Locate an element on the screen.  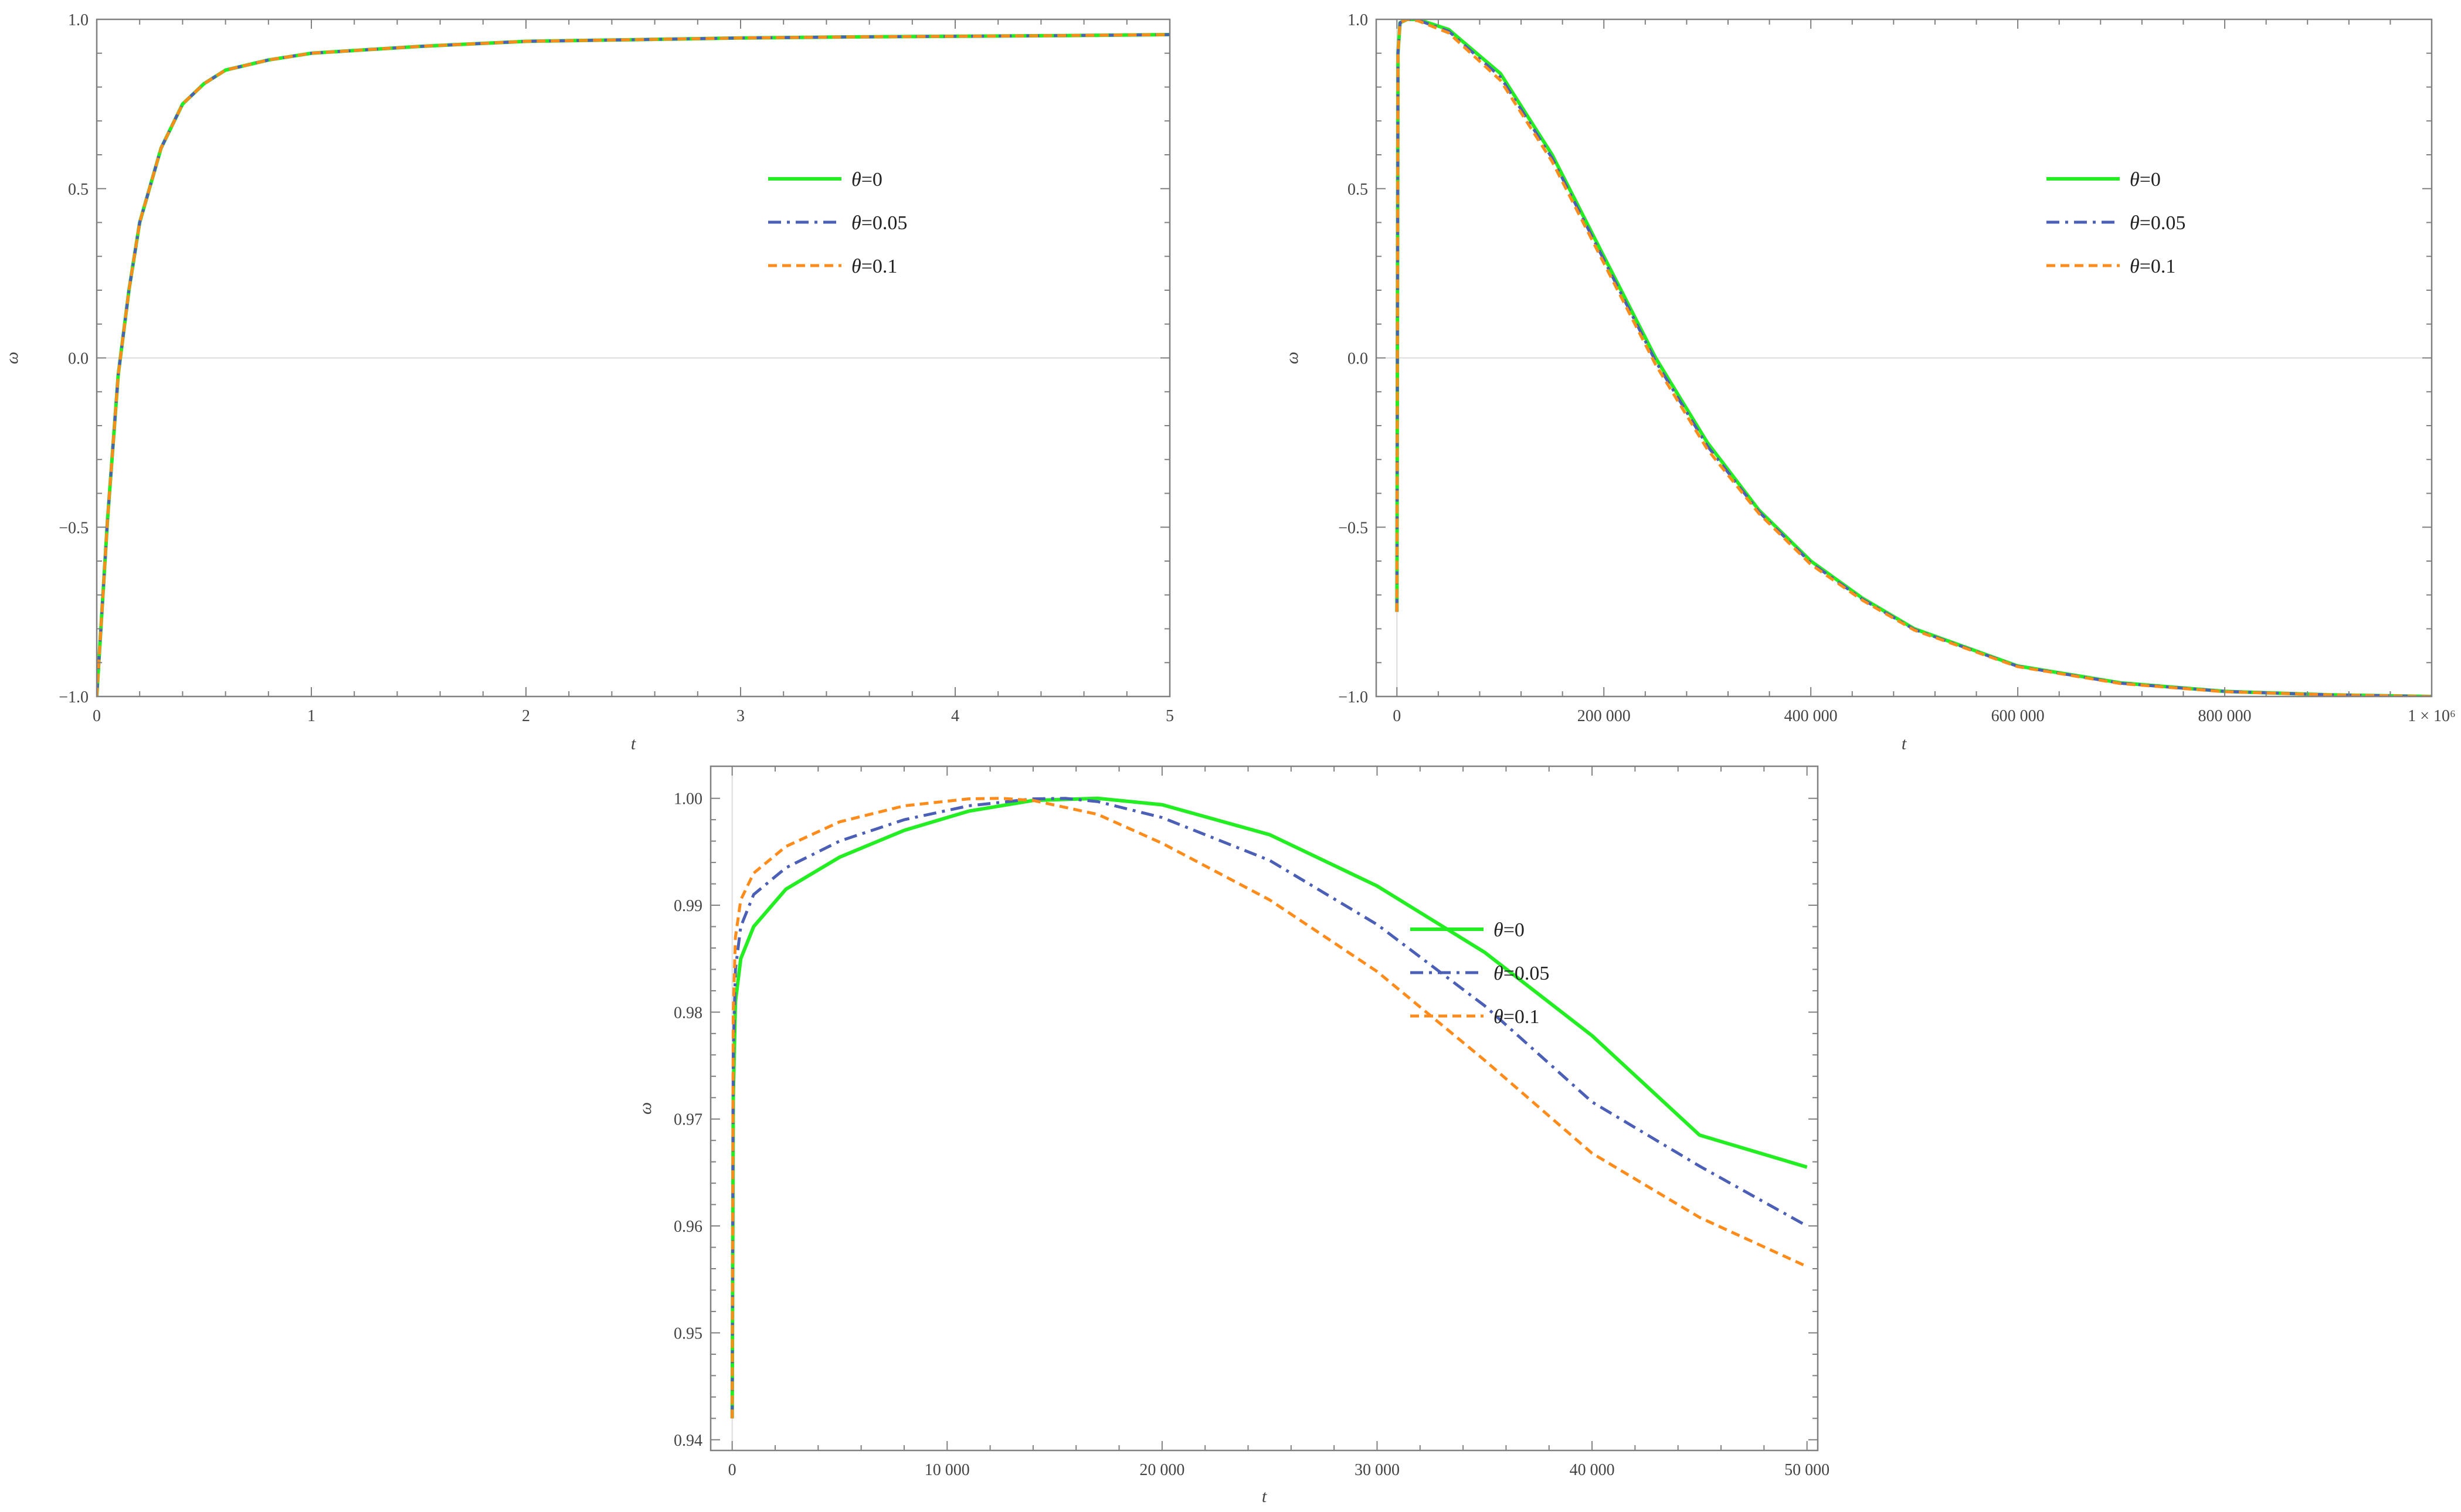
y-tick-label: 0.96 is located at coordinates (688, 1227).